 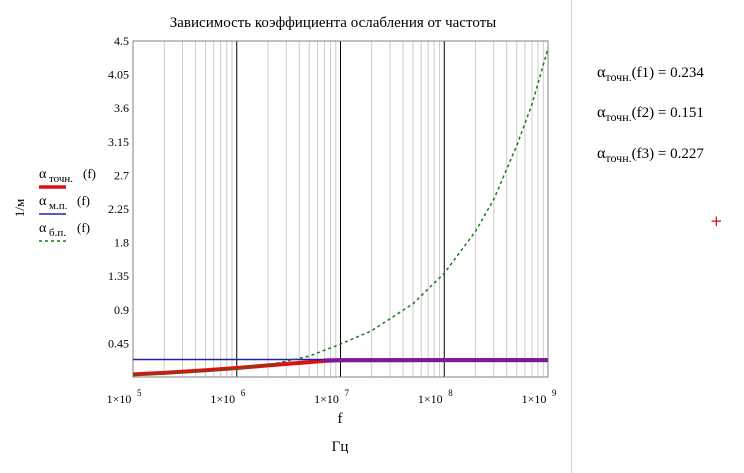 What do you see at coordinates (121, 243) in the screenshot?
I see `y-tick-label: 1.8` at bounding box center [121, 243].